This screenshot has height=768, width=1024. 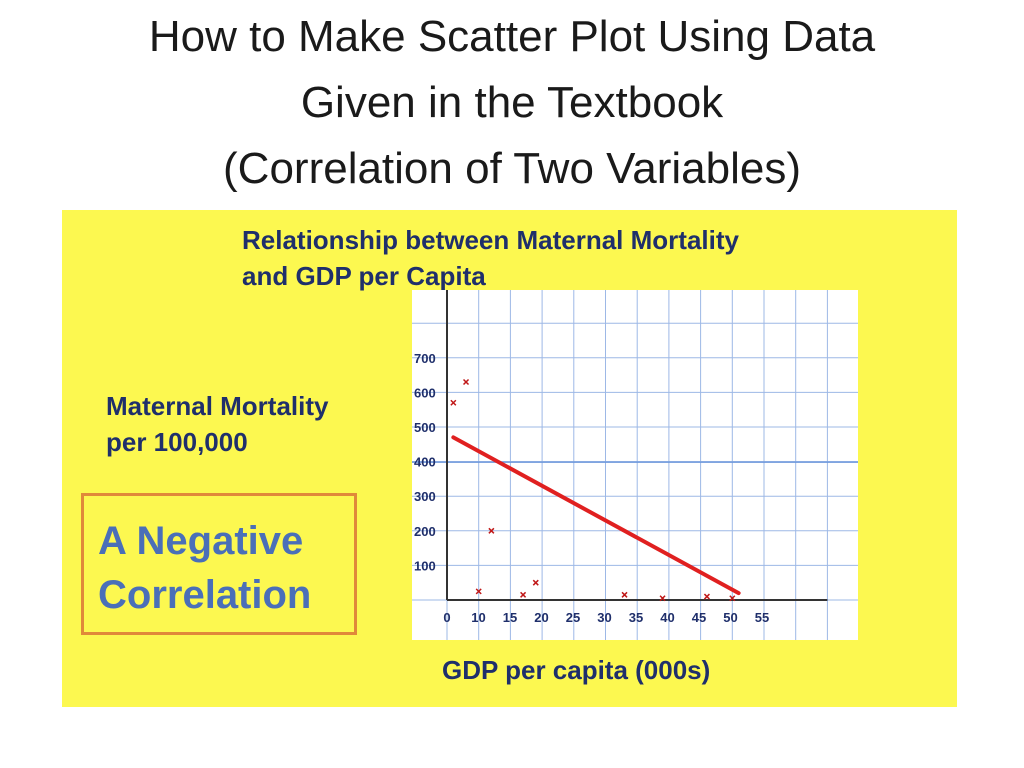 What do you see at coordinates (425, 358) in the screenshot?
I see `y-tick-label: 700` at bounding box center [425, 358].